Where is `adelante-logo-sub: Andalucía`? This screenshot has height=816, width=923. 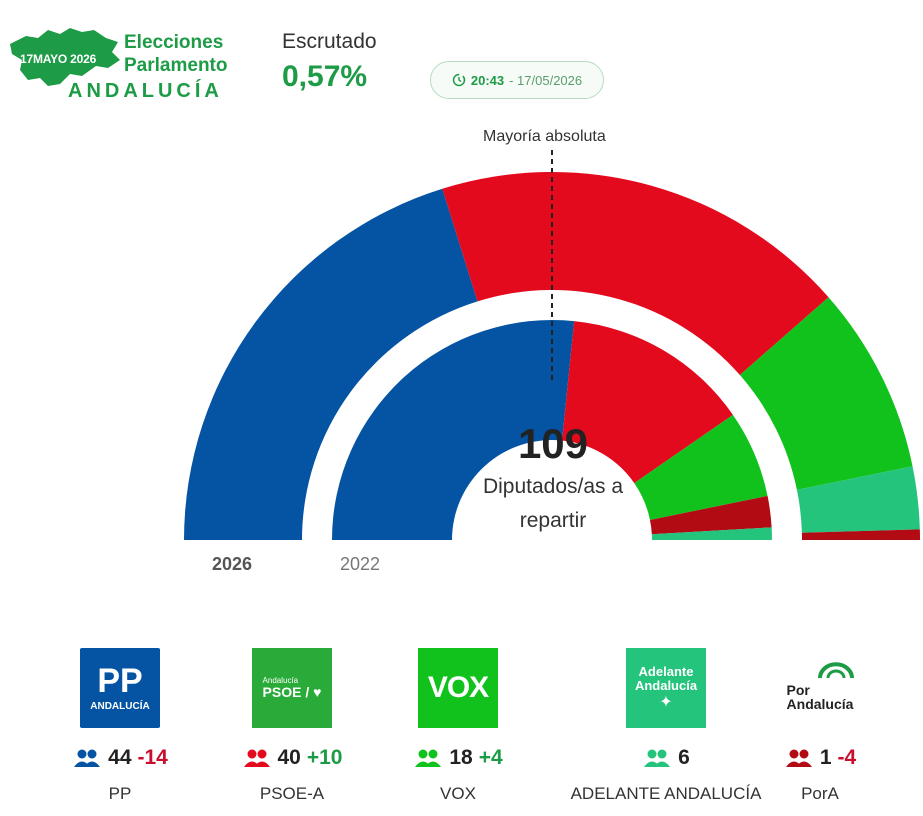
adelante-logo-sub: Andalucía is located at coordinates (666, 686).